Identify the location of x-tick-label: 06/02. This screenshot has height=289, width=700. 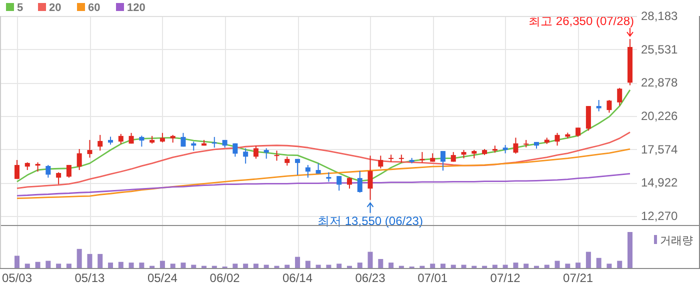
(225, 278).